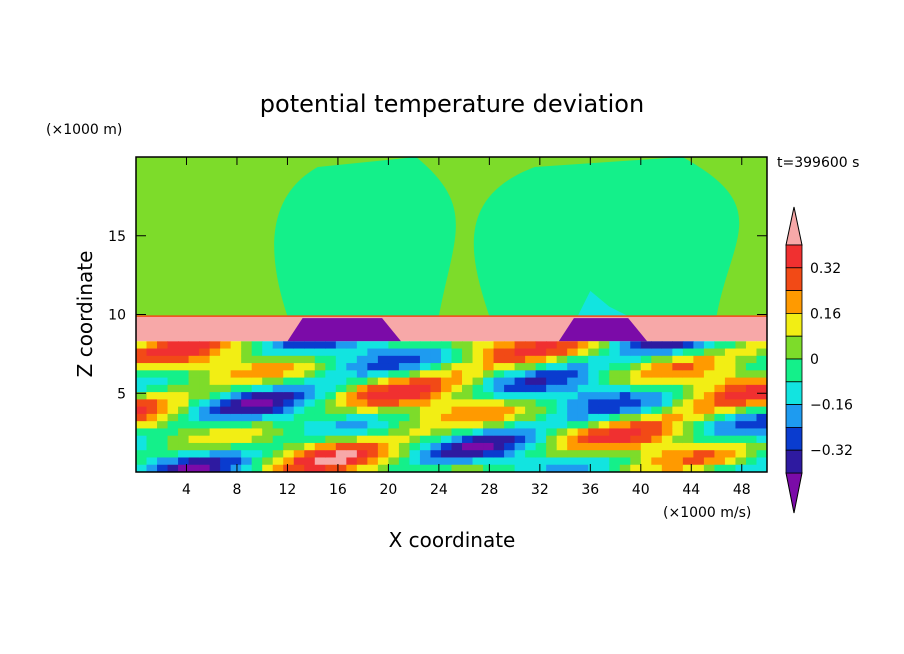  What do you see at coordinates (117, 237) in the screenshot?
I see `y-tick-label: 15` at bounding box center [117, 237].